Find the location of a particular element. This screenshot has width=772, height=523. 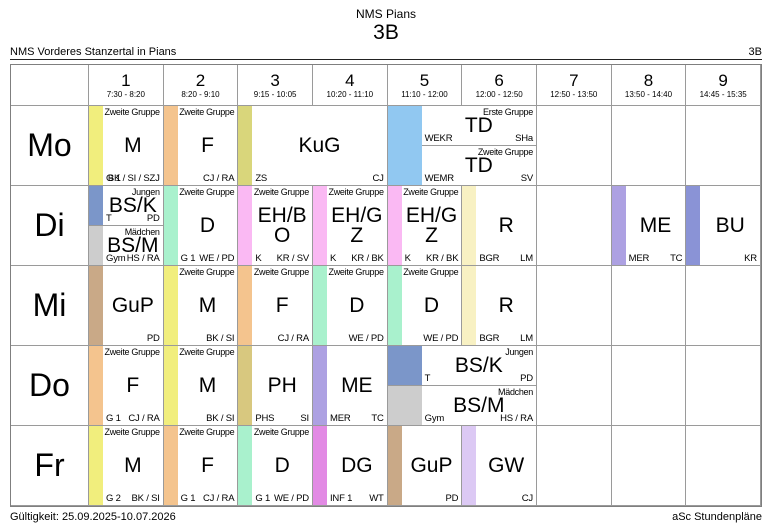

teacher-label: CJ / RA is located at coordinates (219, 498).